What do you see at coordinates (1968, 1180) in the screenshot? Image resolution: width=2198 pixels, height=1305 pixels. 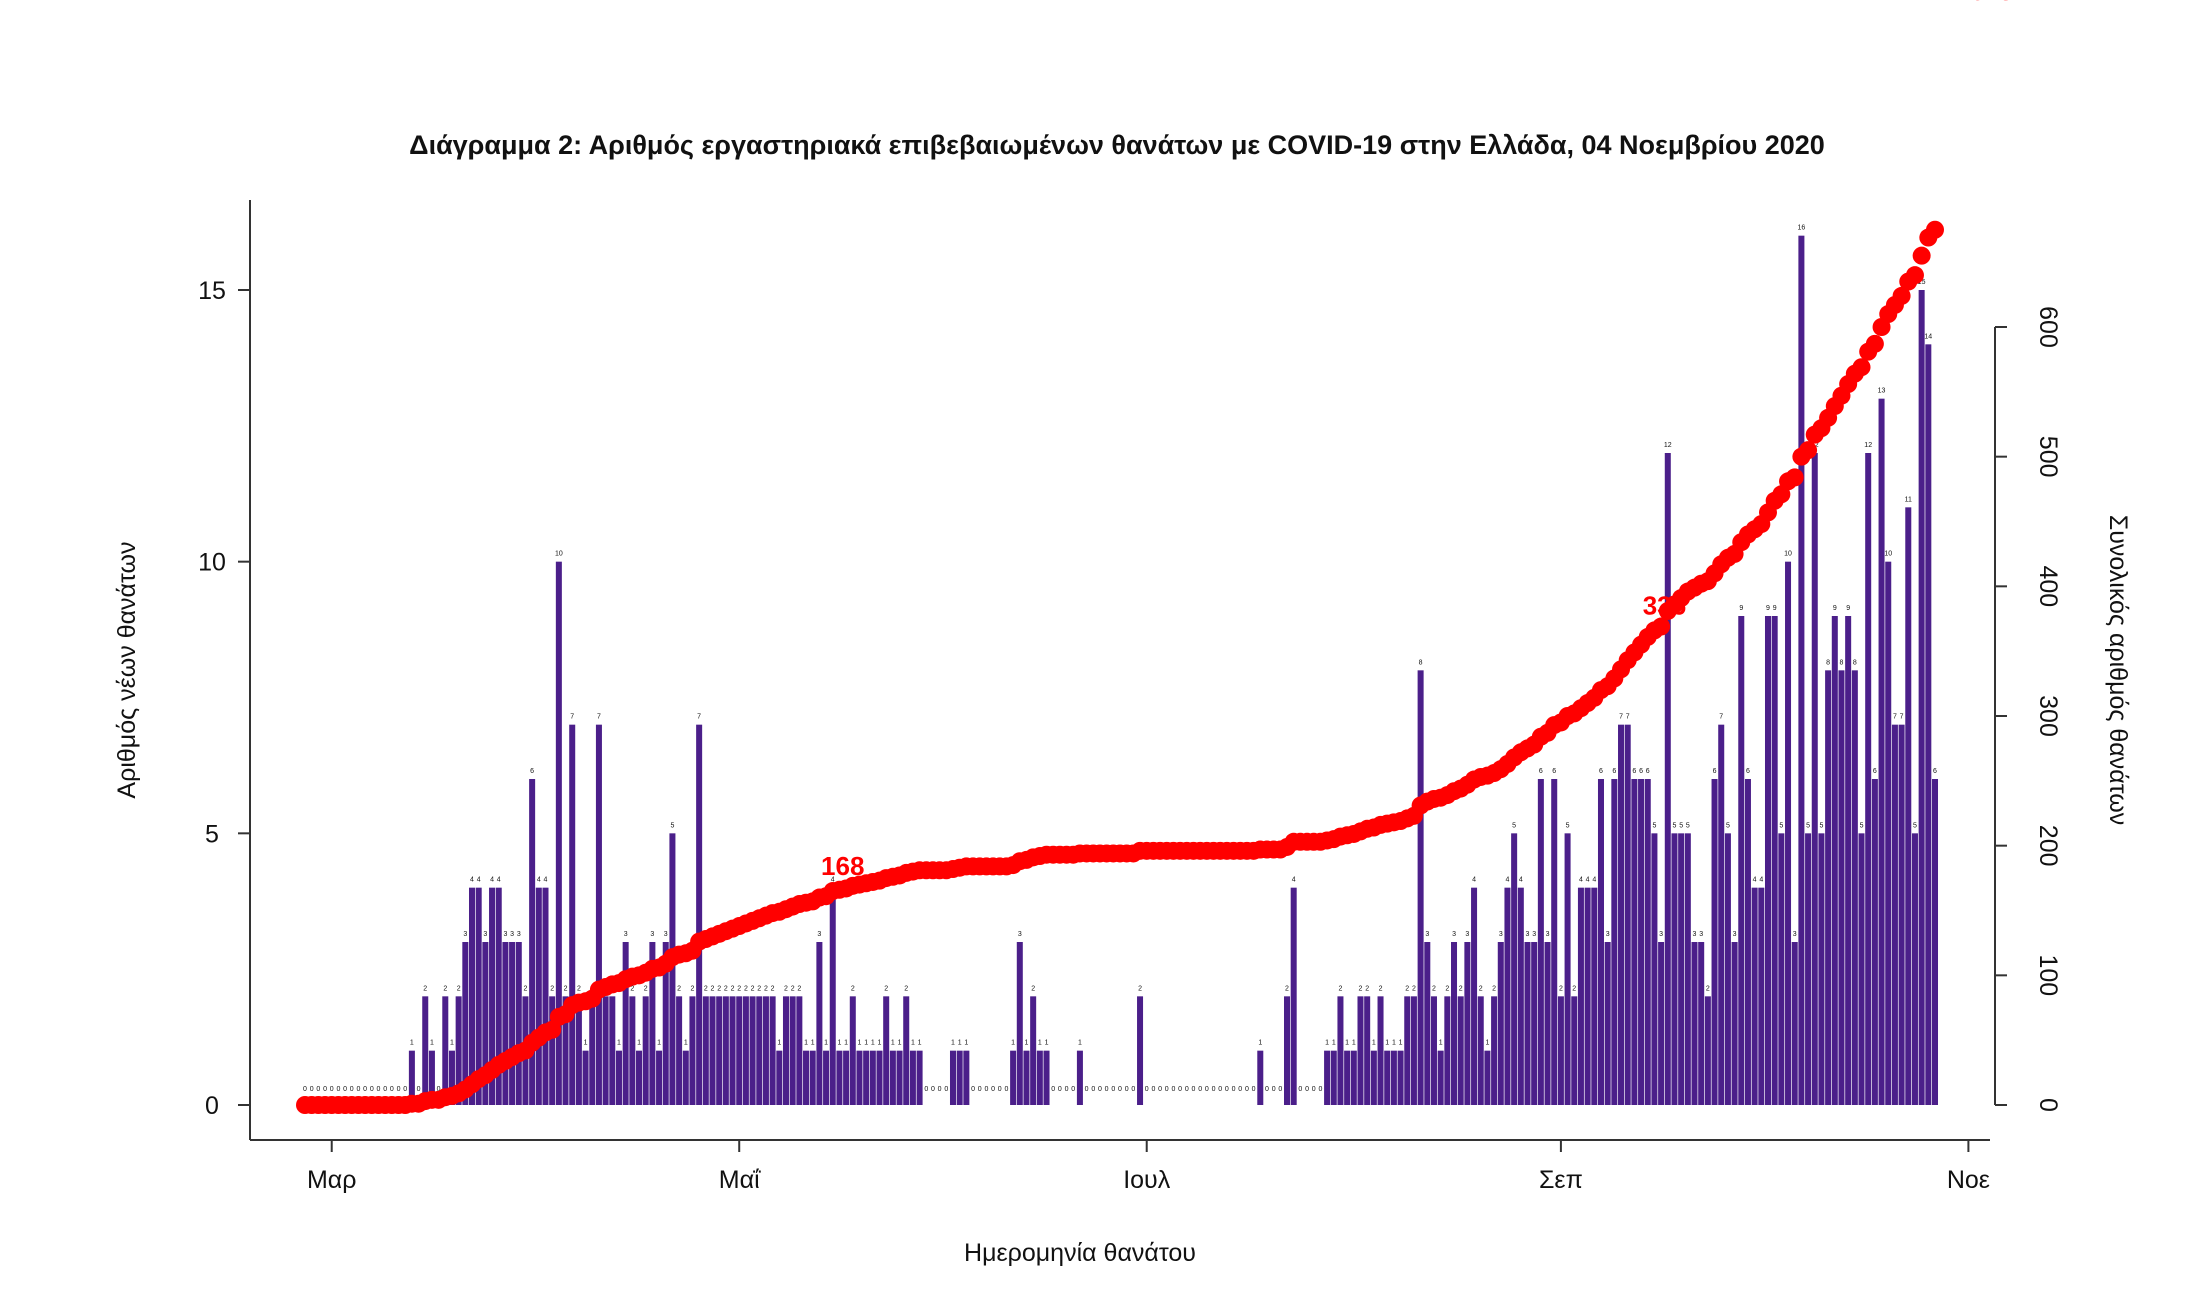 I see `x-tick-label: Νοε` at bounding box center [1968, 1180].